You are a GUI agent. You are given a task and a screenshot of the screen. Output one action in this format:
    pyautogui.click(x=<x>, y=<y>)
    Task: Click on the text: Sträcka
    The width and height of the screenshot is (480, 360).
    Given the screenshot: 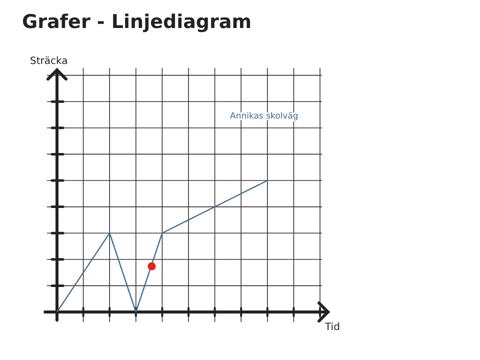 What is the action you would take?
    pyautogui.click(x=49, y=61)
    